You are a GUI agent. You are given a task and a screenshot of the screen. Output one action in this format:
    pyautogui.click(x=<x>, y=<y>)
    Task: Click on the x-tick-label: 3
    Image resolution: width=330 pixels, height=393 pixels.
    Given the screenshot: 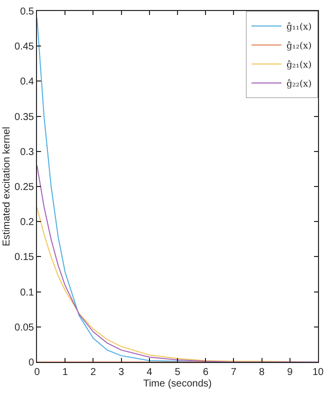 What is the action you would take?
    pyautogui.click(x=121, y=372)
    